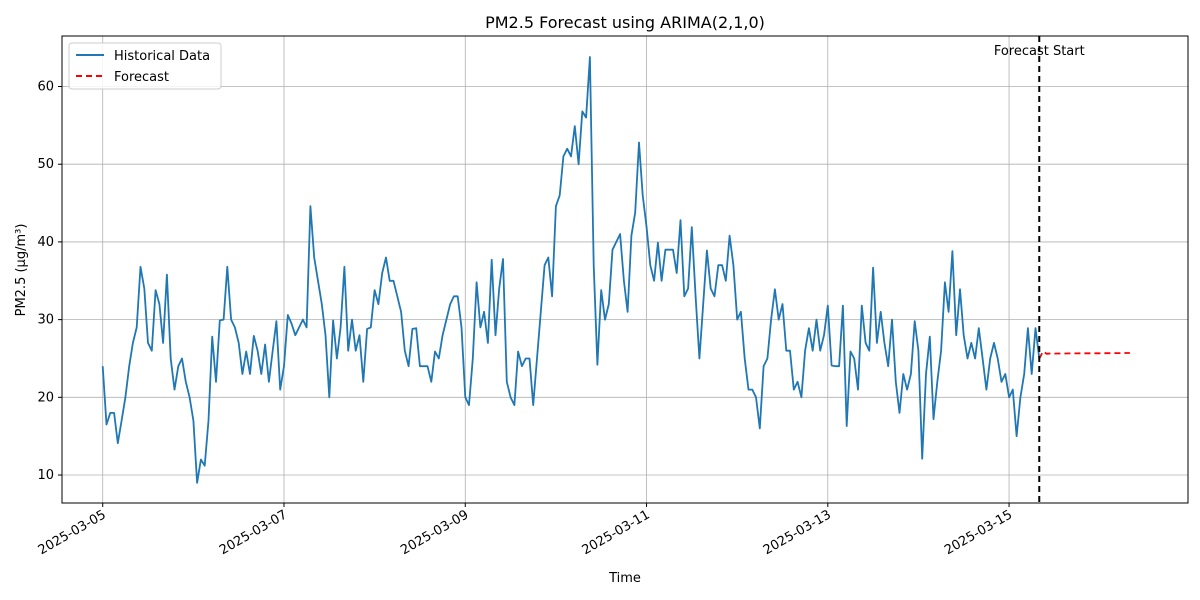  Describe the element at coordinates (625, 22) in the screenshot. I see `chart-title: PM2.5 Forecast using ARIMA(2,1,0)` at that location.